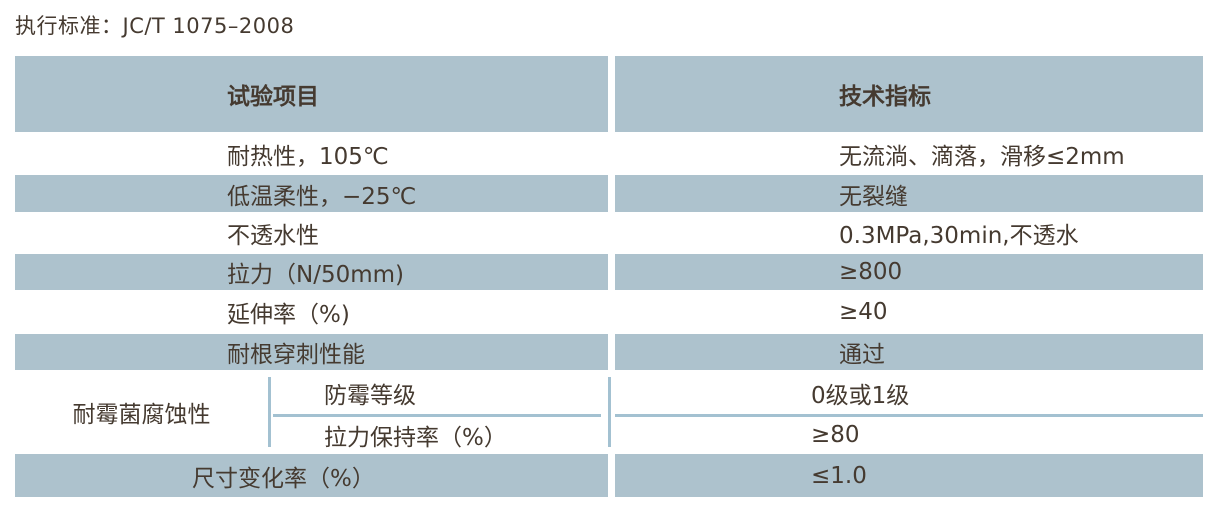 Image resolution: width=1218 pixels, height=515 pixels. I want to click on table-row: 拉力（N/50mm) ≥800, so click(609, 272).